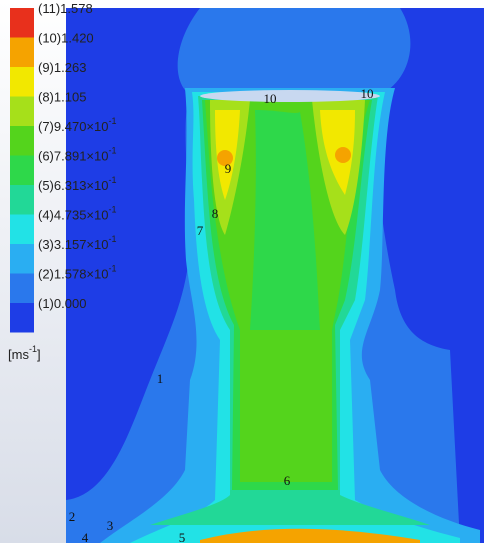 The height and width of the screenshot is (548, 487). Describe the element at coordinates (228, 168) in the screenshot. I see `contour-label: 9` at that location.